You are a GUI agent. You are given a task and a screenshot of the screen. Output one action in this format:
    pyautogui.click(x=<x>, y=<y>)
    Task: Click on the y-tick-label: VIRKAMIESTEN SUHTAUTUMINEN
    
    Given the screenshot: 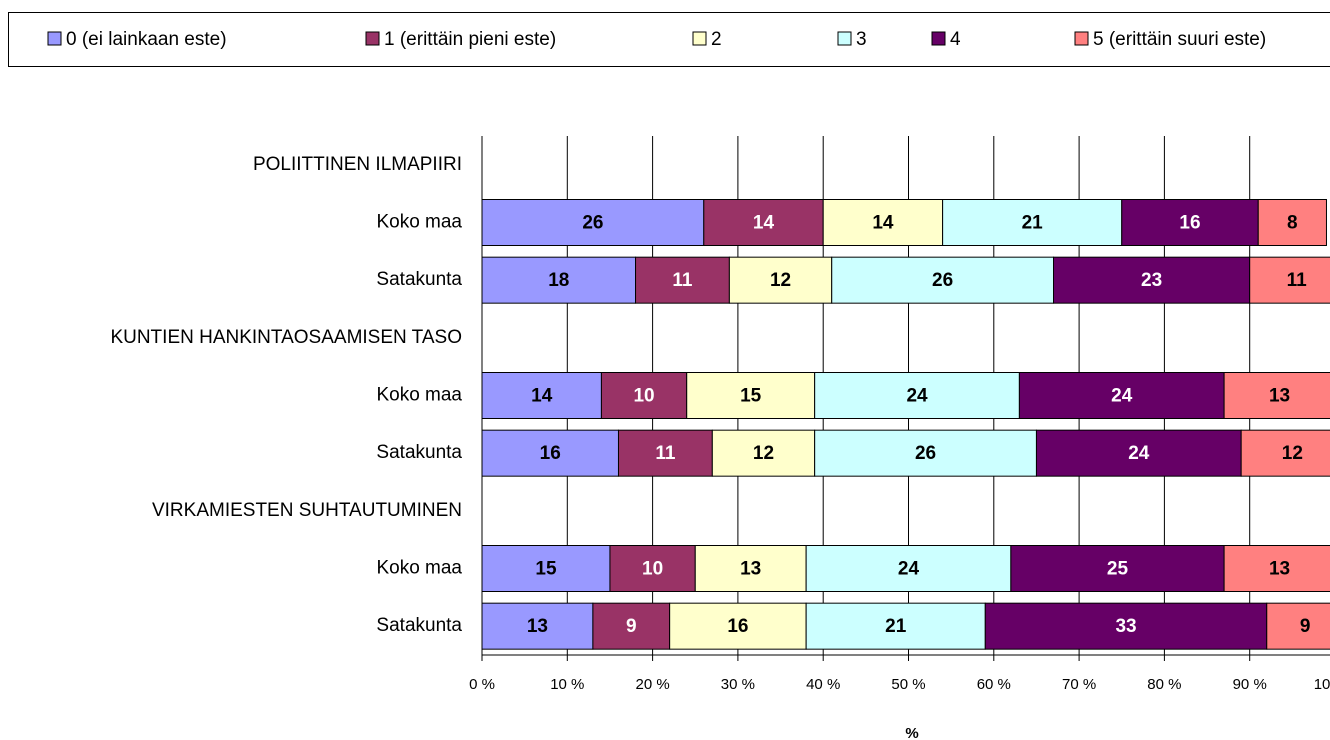 What is the action you would take?
    pyautogui.click(x=307, y=510)
    